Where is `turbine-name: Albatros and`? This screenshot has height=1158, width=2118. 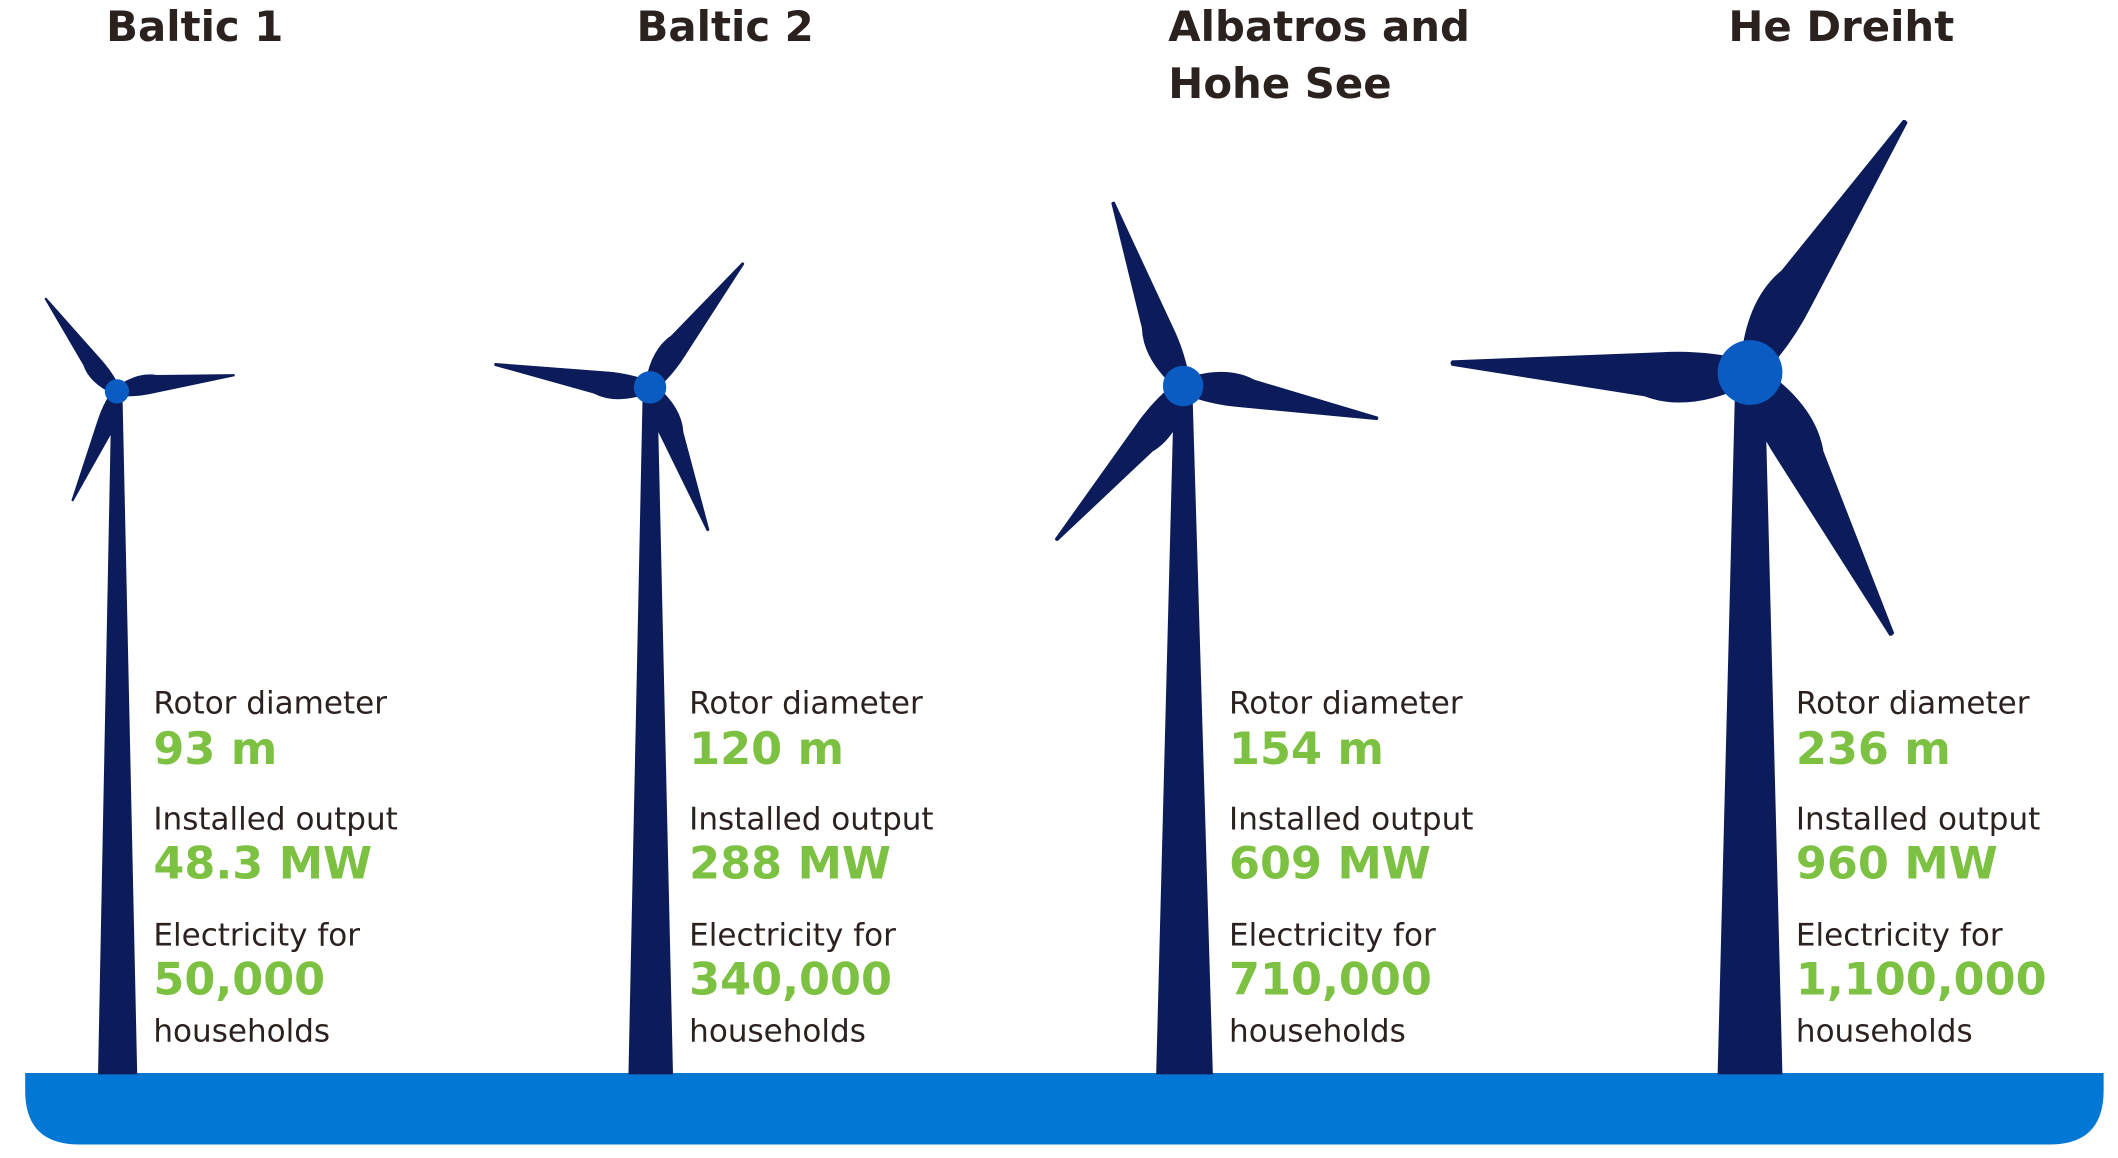
turbine-name: Albatros and is located at coordinates (1319, 26).